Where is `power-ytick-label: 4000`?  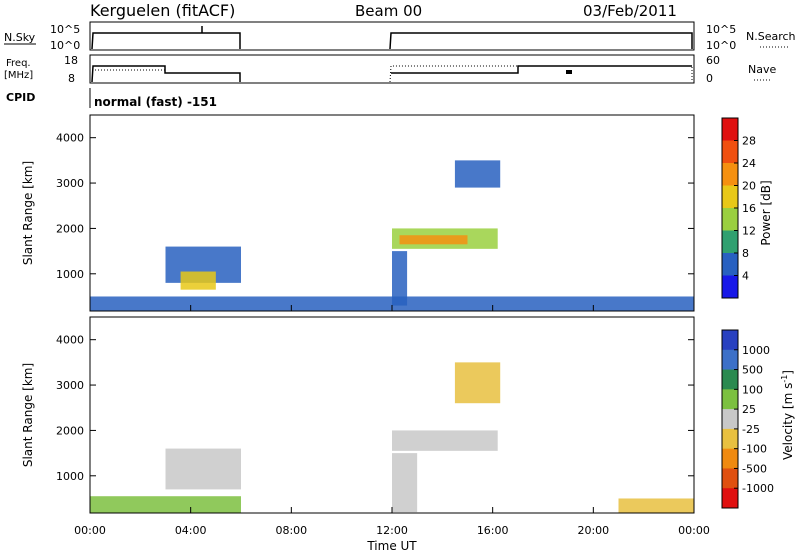 power-ytick-label: 4000 is located at coordinates (70, 138).